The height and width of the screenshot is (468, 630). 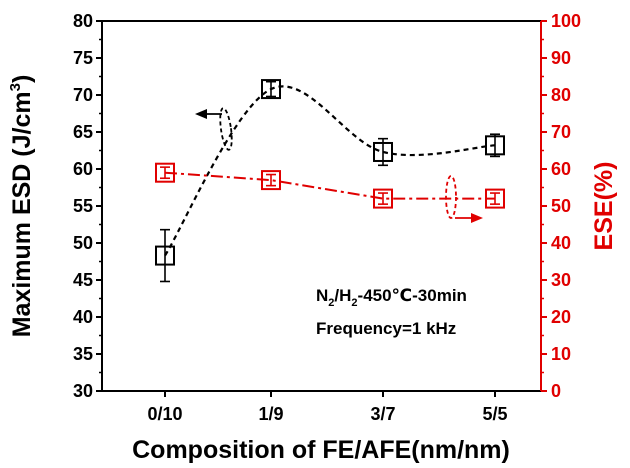 I want to click on left-axis-ticks: 30 35 40 45 50 55 60 65 70 75 80, so click(x=87, y=206).